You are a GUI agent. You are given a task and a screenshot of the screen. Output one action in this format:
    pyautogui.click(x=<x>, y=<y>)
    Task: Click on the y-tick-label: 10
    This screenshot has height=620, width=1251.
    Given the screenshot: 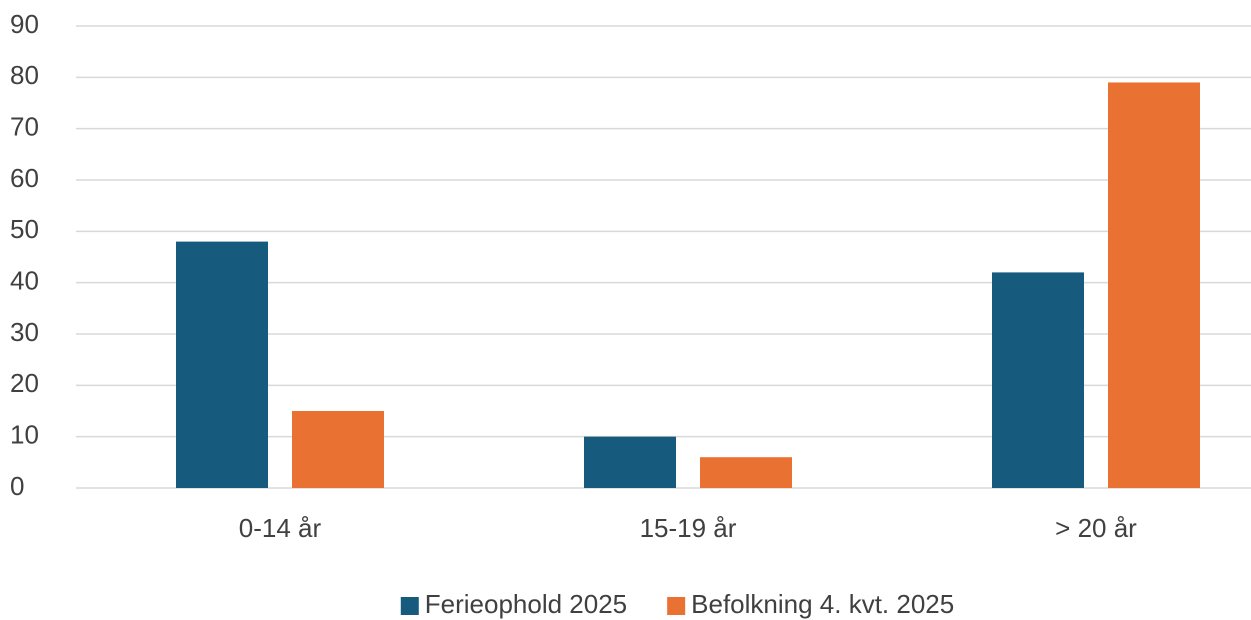 What is the action you would take?
    pyautogui.click(x=24, y=435)
    